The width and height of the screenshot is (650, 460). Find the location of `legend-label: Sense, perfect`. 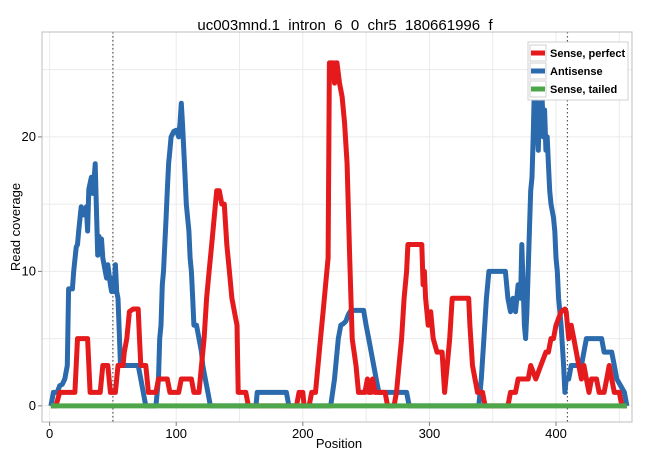

legend-label: Sense, perfect is located at coordinates (588, 54).